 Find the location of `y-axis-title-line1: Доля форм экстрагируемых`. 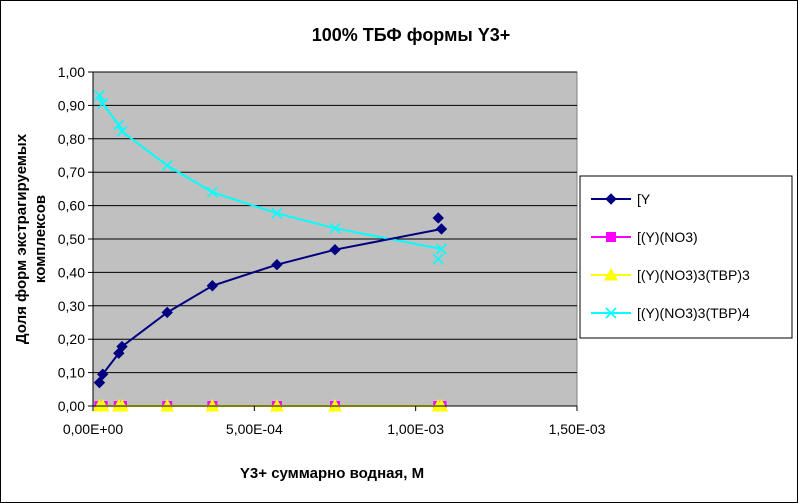

y-axis-title-line1: Доля форм экстрагируемых is located at coordinates (21, 238).